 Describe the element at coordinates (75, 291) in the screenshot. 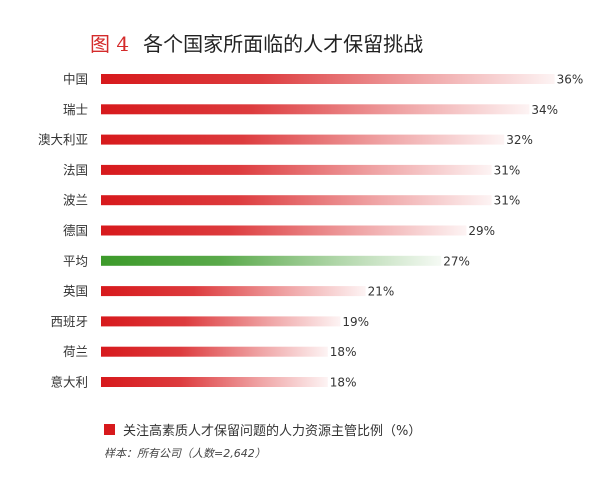

I see `category-label: 英国` at that location.